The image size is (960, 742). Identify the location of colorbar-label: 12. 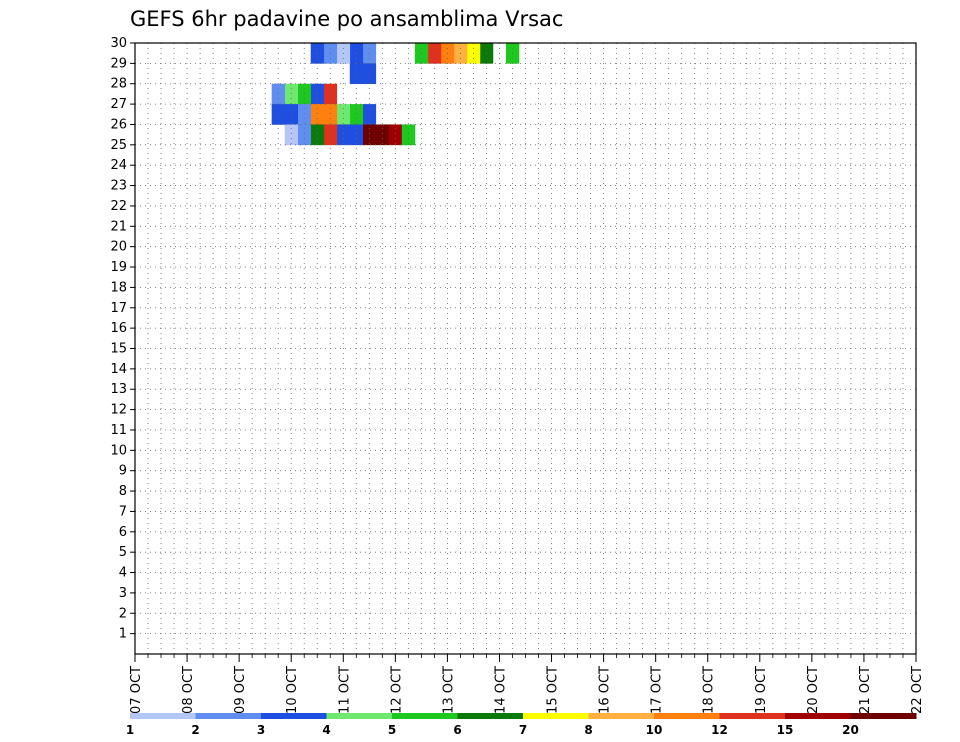
(719, 730).